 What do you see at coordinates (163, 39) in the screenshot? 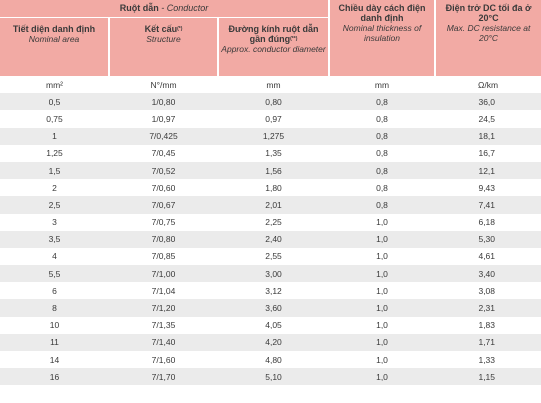
I see `col2-en: Structure` at bounding box center [163, 39].